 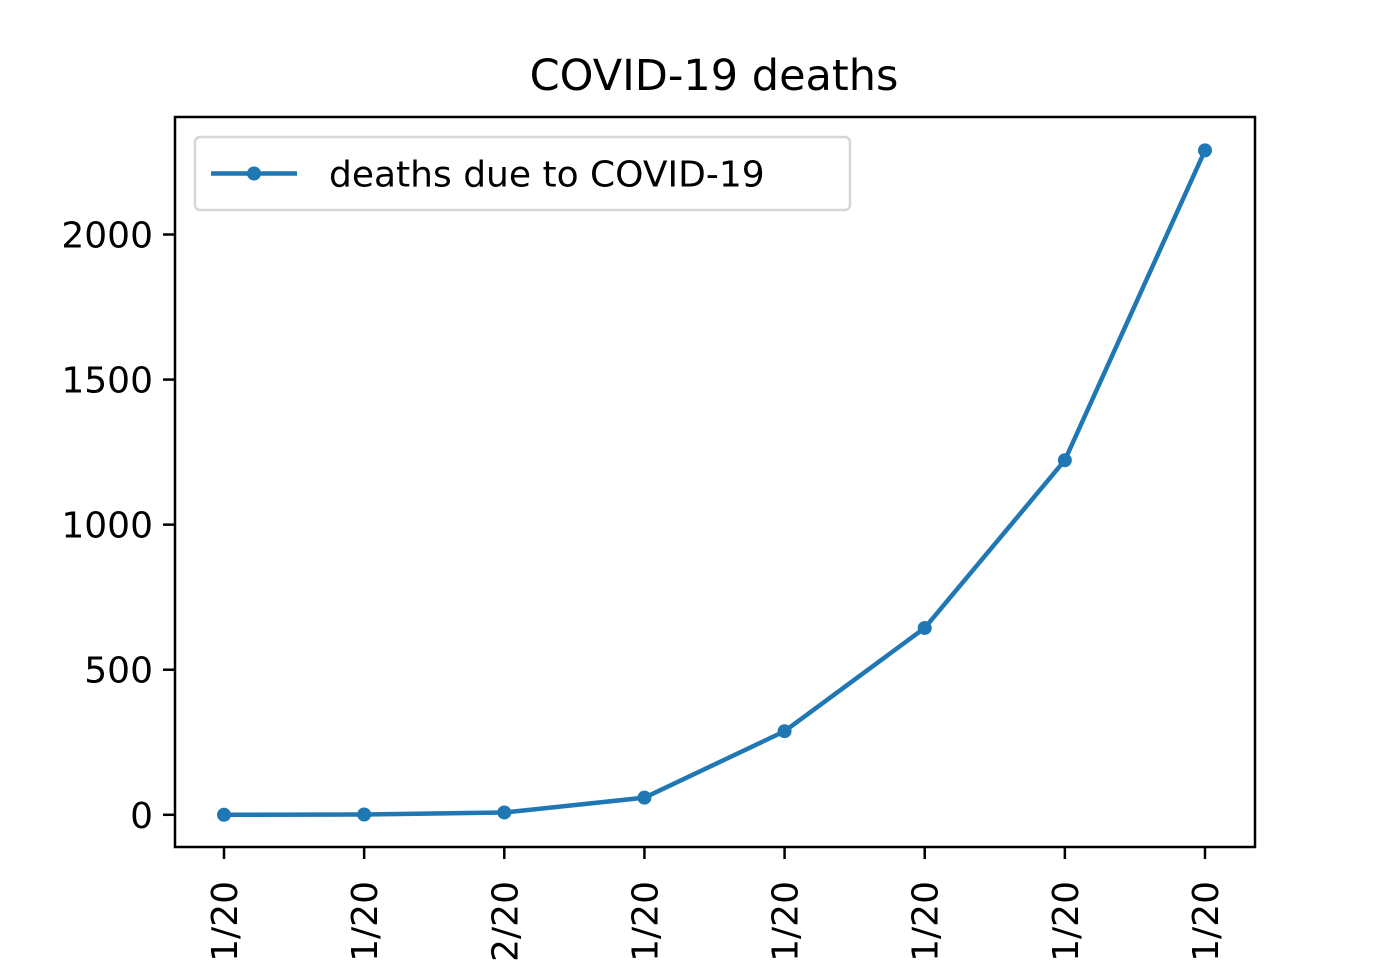 I want to click on y-tick-label: 1500, so click(x=107, y=381).